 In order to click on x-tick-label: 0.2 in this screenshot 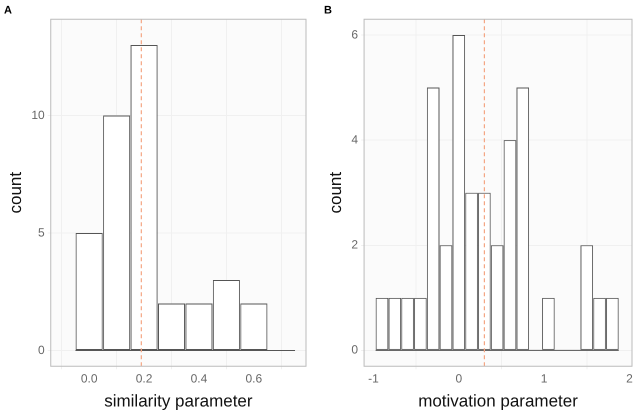, I will do `click(144, 379)`.